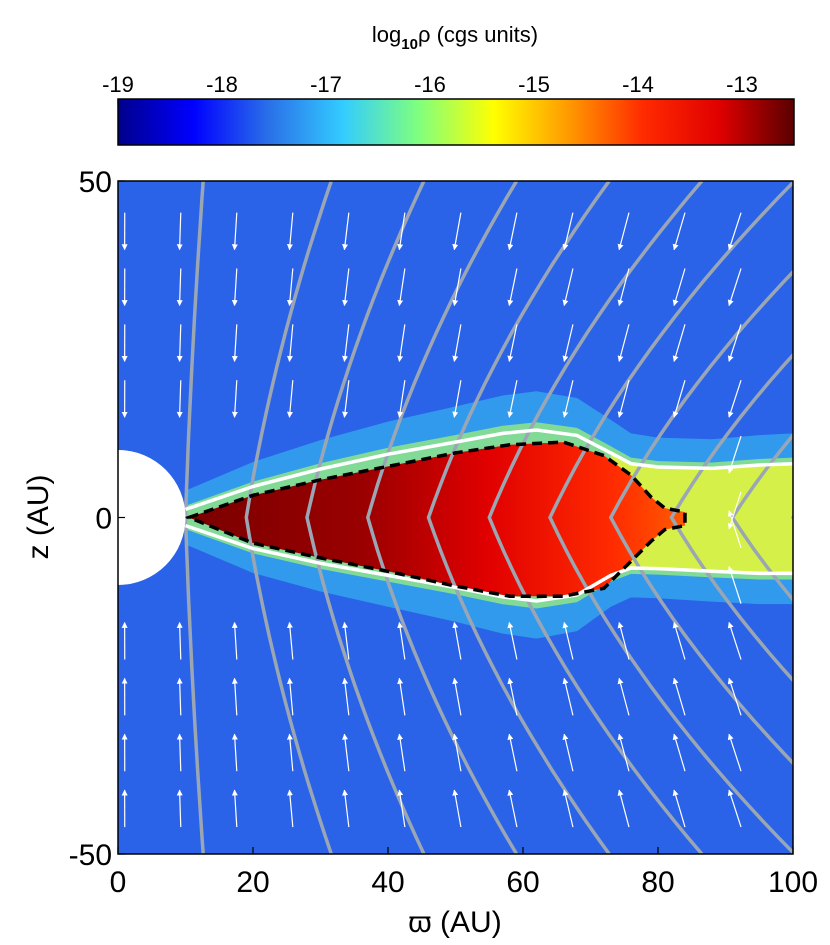 This screenshot has height=945, width=830. What do you see at coordinates (488, 470) in the screenshot?
I see `white-contour-upper` at bounding box center [488, 470].